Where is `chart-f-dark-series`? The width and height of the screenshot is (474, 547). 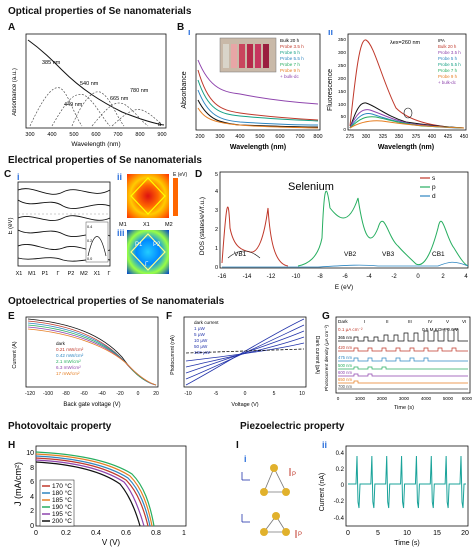
chart-f-dark-series is located at coordinates (245, 351).